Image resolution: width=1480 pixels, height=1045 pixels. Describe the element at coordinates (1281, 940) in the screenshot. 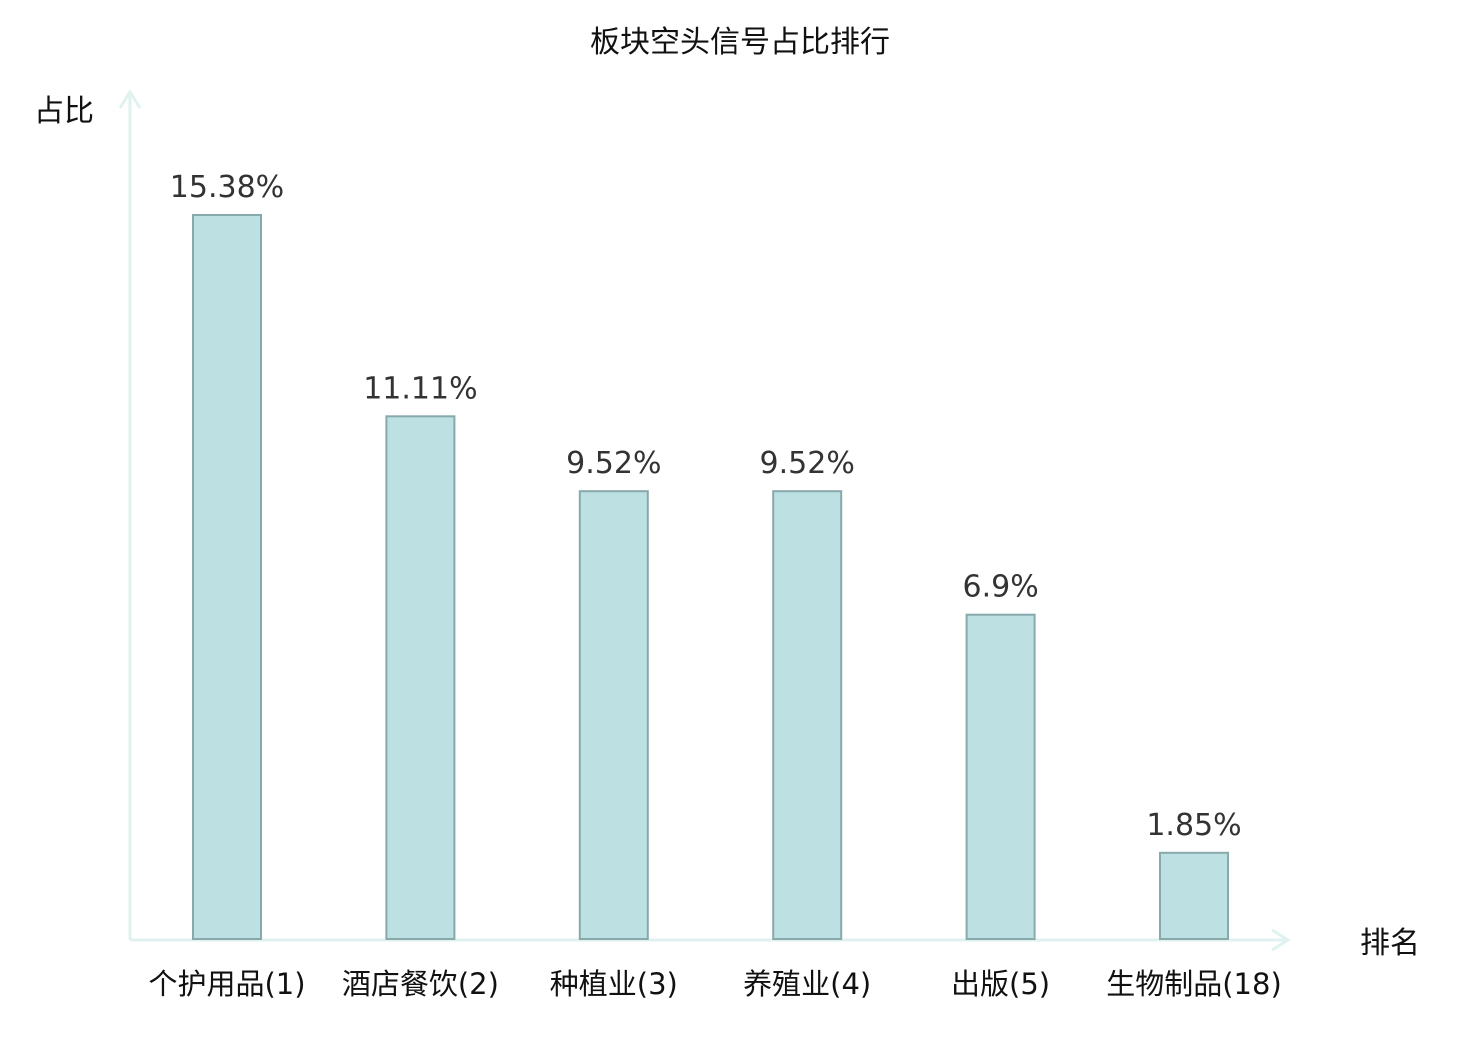

I see `x-axis-arrow` at that location.